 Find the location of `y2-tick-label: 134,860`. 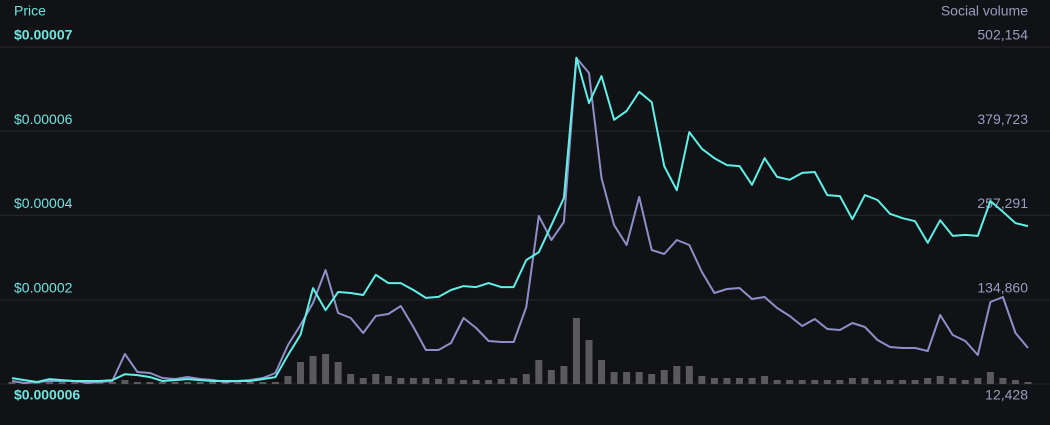

y2-tick-label: 134,860 is located at coordinates (1002, 287).